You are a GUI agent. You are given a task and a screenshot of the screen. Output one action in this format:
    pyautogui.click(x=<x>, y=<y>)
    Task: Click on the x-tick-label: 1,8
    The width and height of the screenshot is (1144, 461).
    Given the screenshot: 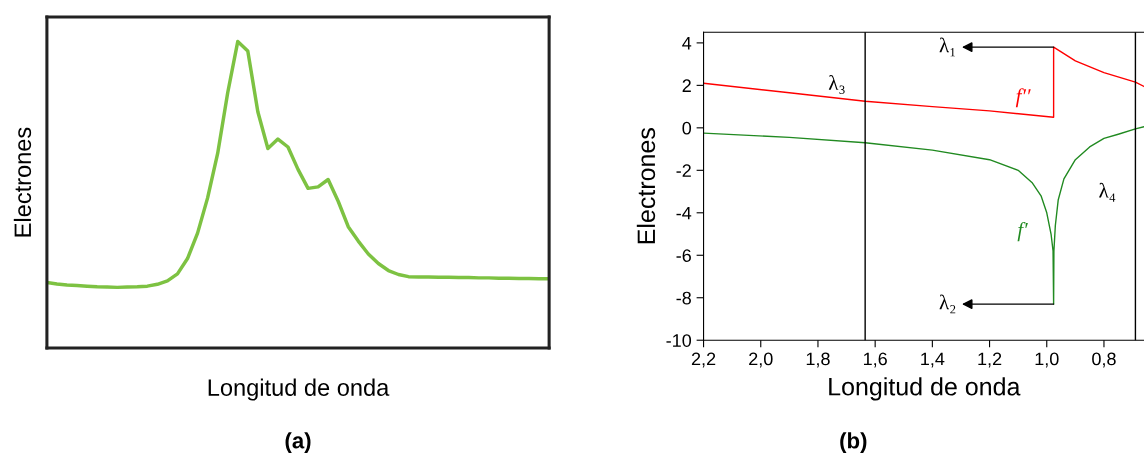 What is the action you would take?
    pyautogui.click(x=818, y=360)
    